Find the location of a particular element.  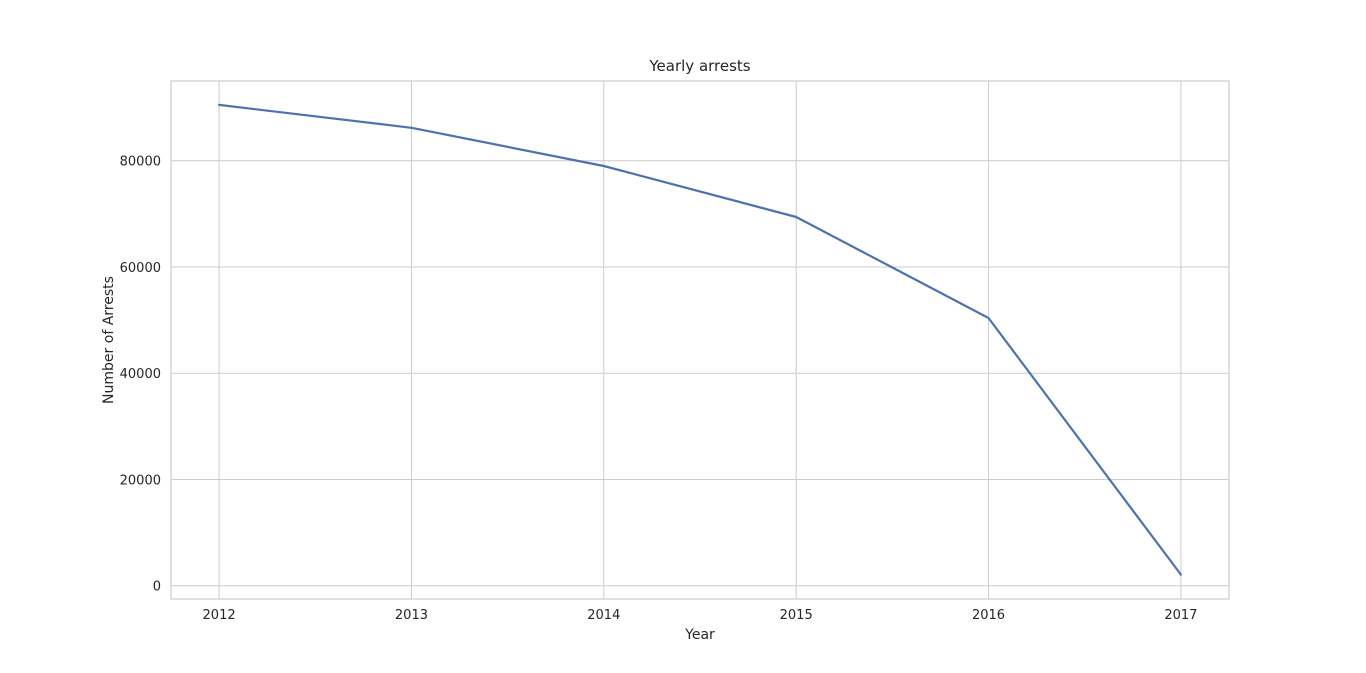

x-tick-label: 2016 is located at coordinates (988, 615).